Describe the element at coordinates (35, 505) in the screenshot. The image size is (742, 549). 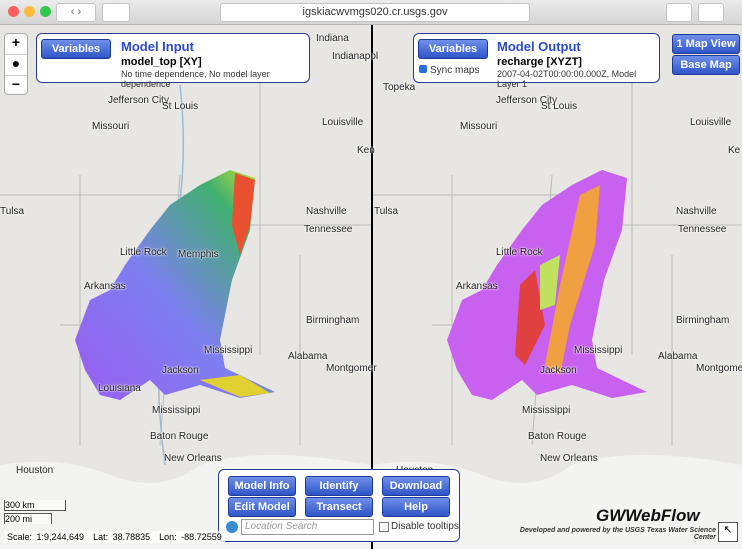
I see `scale-km: 300 km` at that location.